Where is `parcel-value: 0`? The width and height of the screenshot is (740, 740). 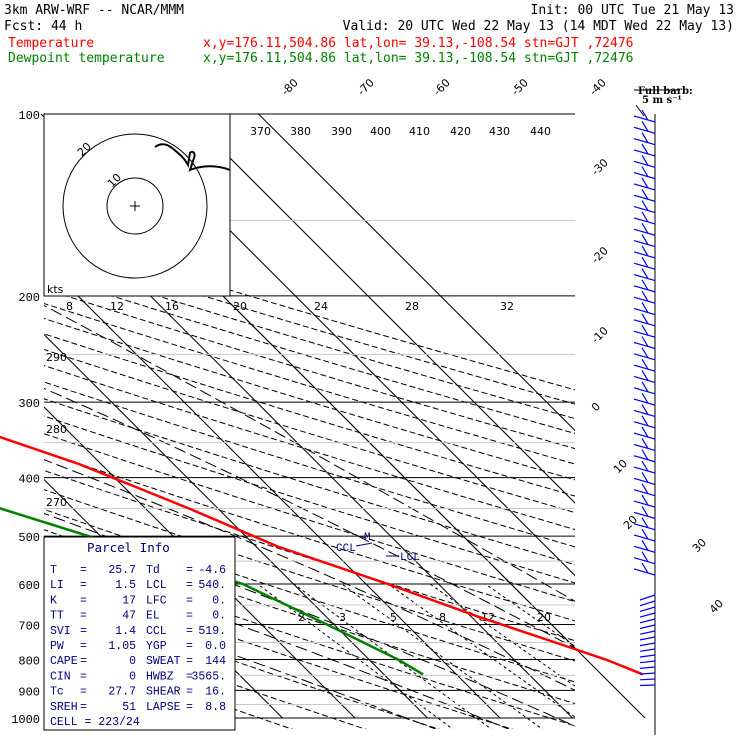 parcel-value: 0 is located at coordinates (132, 661).